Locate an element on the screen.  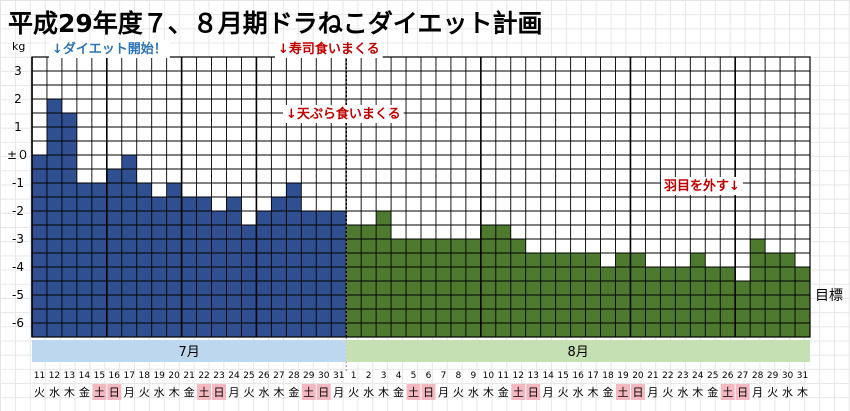
y-tick-label: -2 is located at coordinates (18, 211).